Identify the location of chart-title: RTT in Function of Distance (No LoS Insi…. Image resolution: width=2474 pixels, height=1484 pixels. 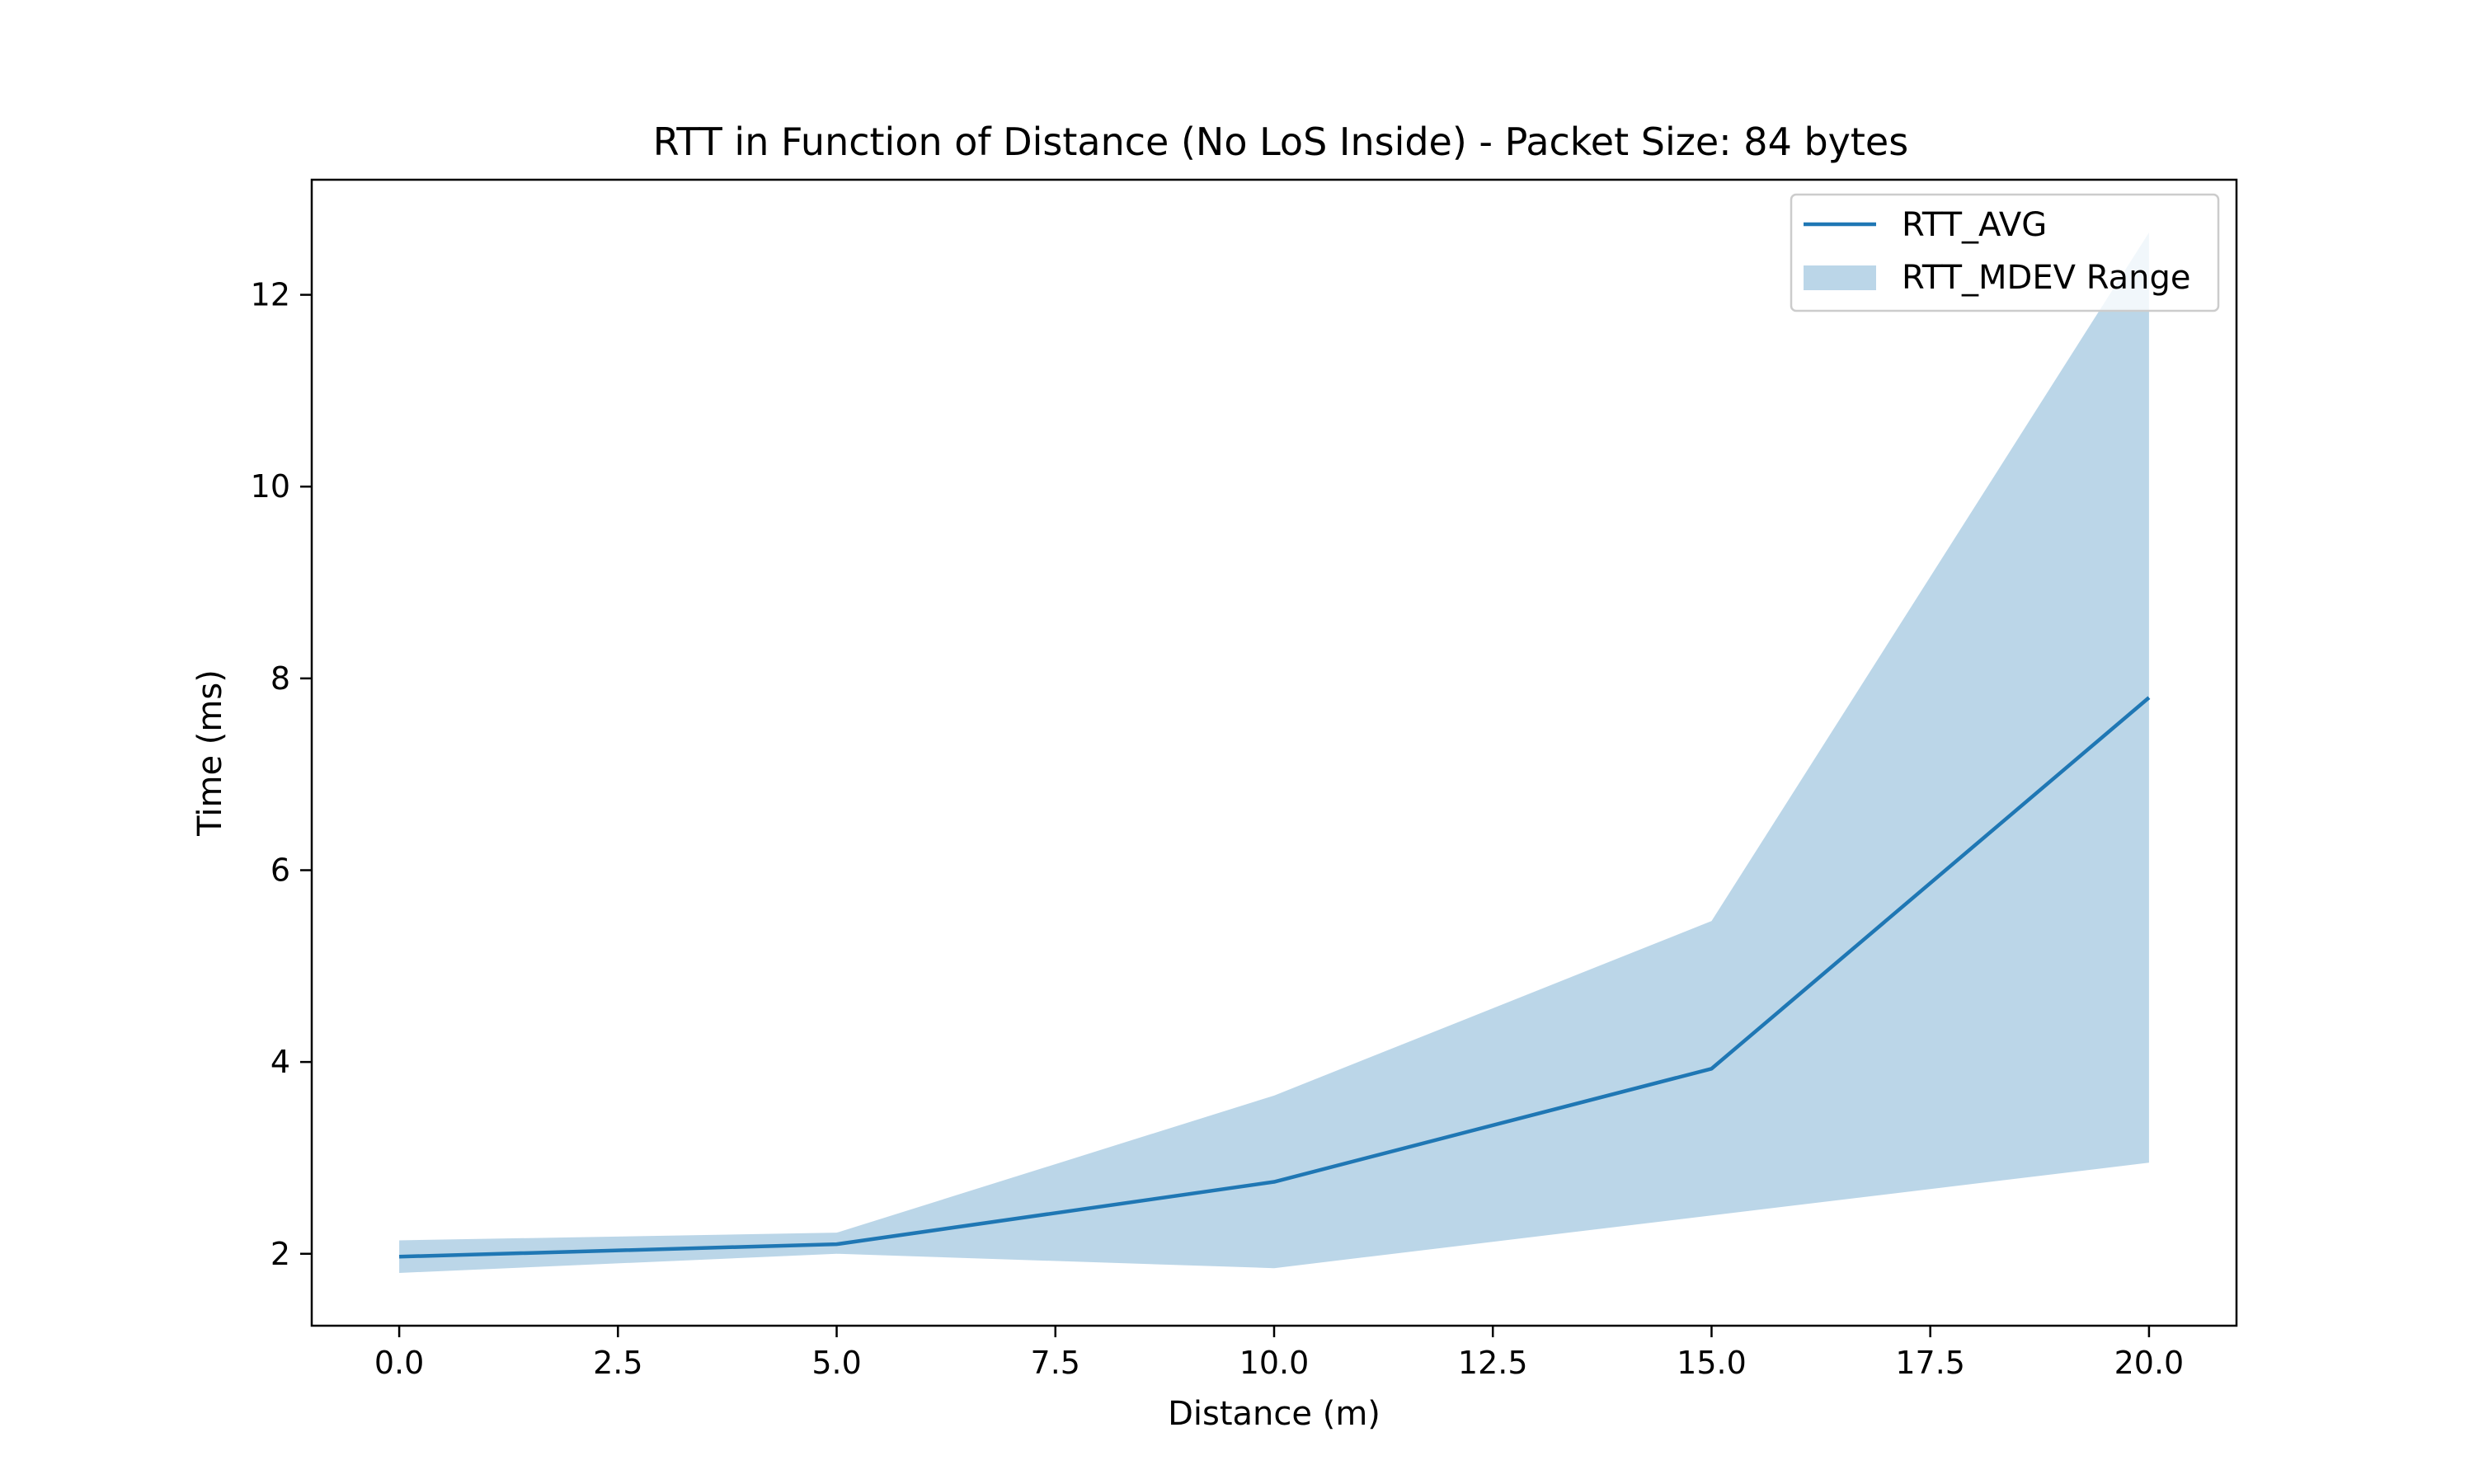
(1280, 142).